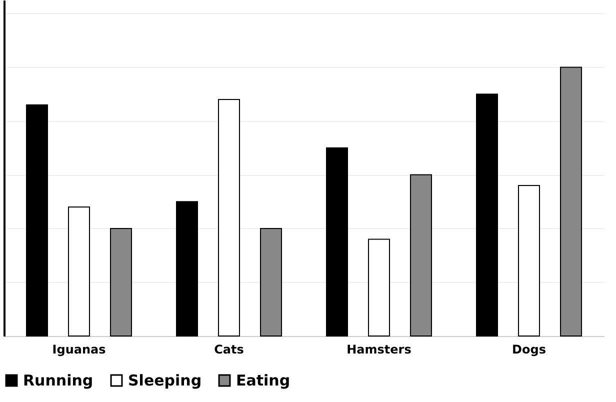 This screenshot has width=616, height=402. I want to click on x-tick-label: Cats, so click(229, 349).